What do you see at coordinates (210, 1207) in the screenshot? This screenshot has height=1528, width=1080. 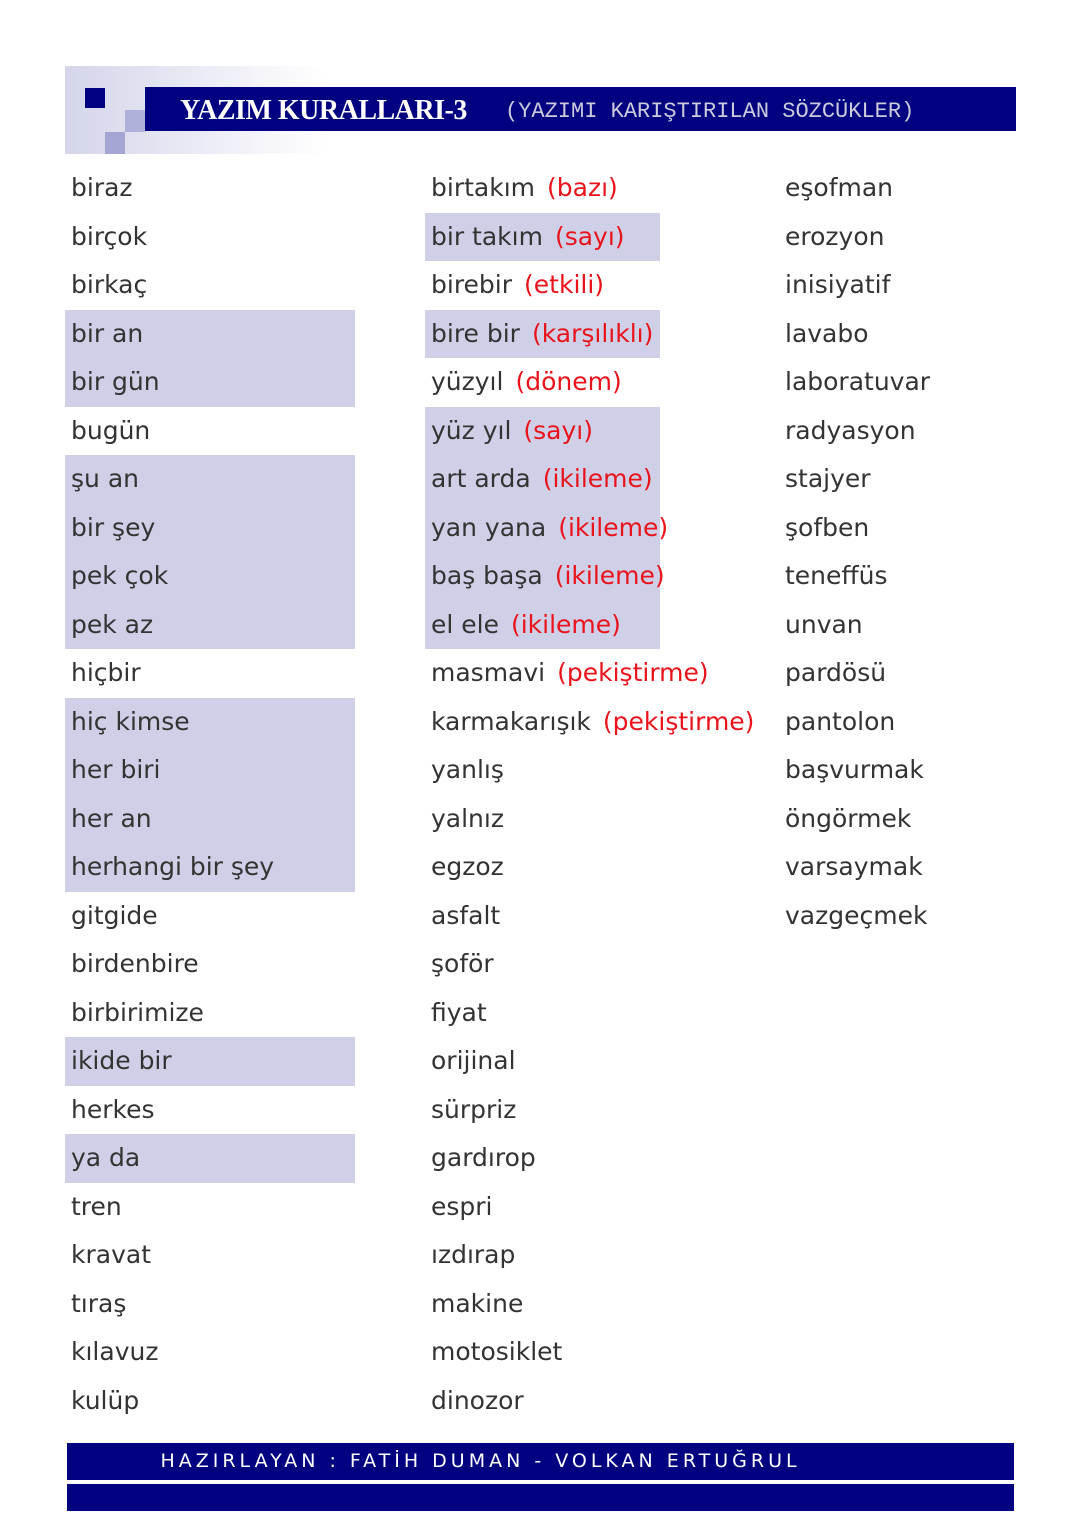 I see `word-row: tren` at bounding box center [210, 1207].